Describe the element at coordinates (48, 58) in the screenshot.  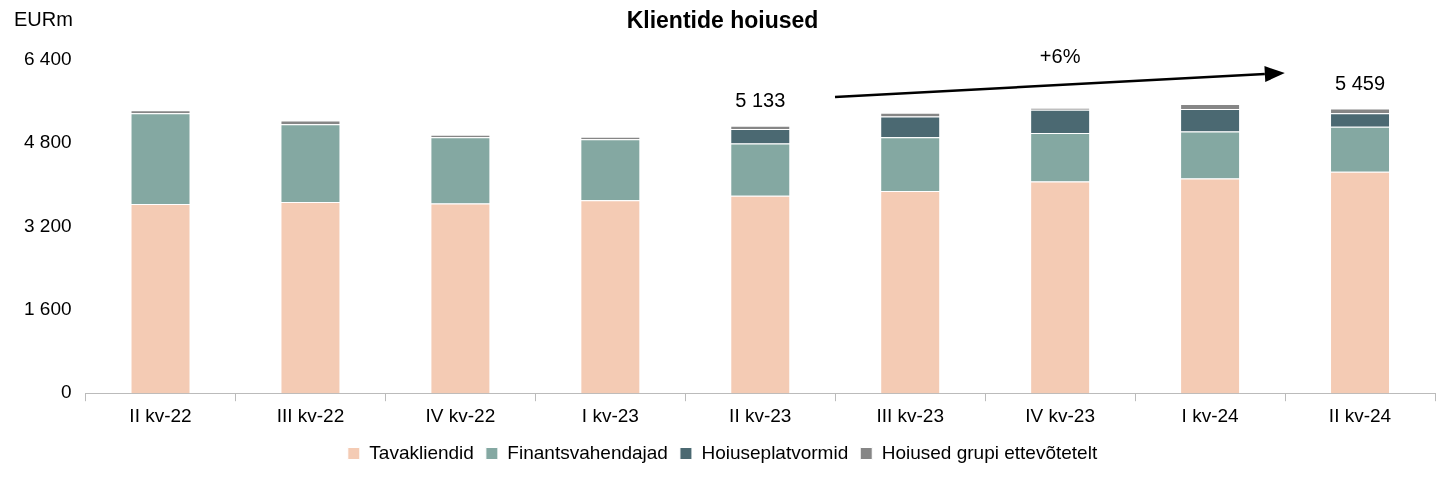
I see `y-tick-label: 6 400` at that location.